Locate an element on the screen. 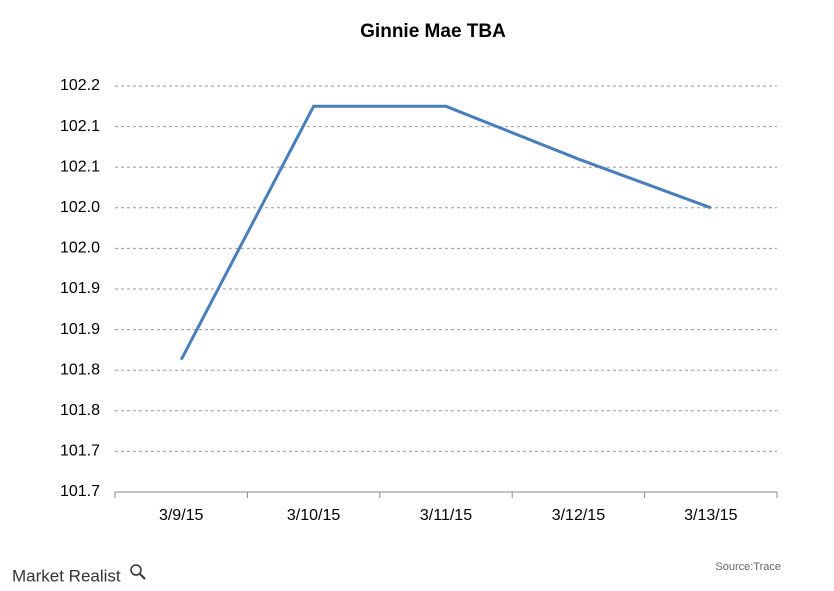  source: Source:Trace is located at coordinates (748, 567).